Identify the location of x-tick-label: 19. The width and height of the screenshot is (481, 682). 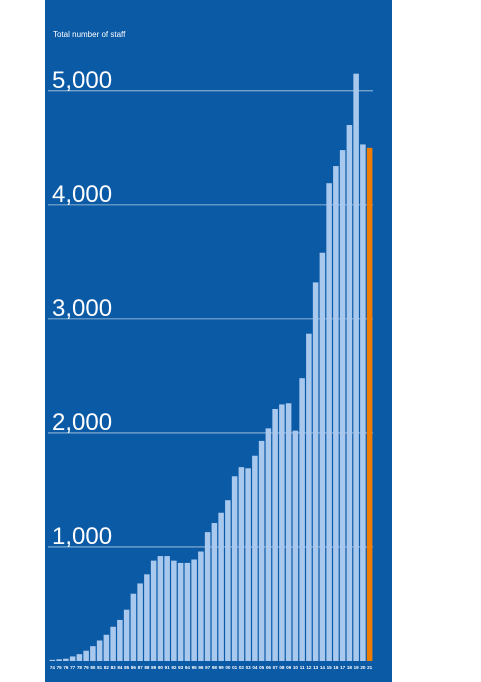
(357, 667).